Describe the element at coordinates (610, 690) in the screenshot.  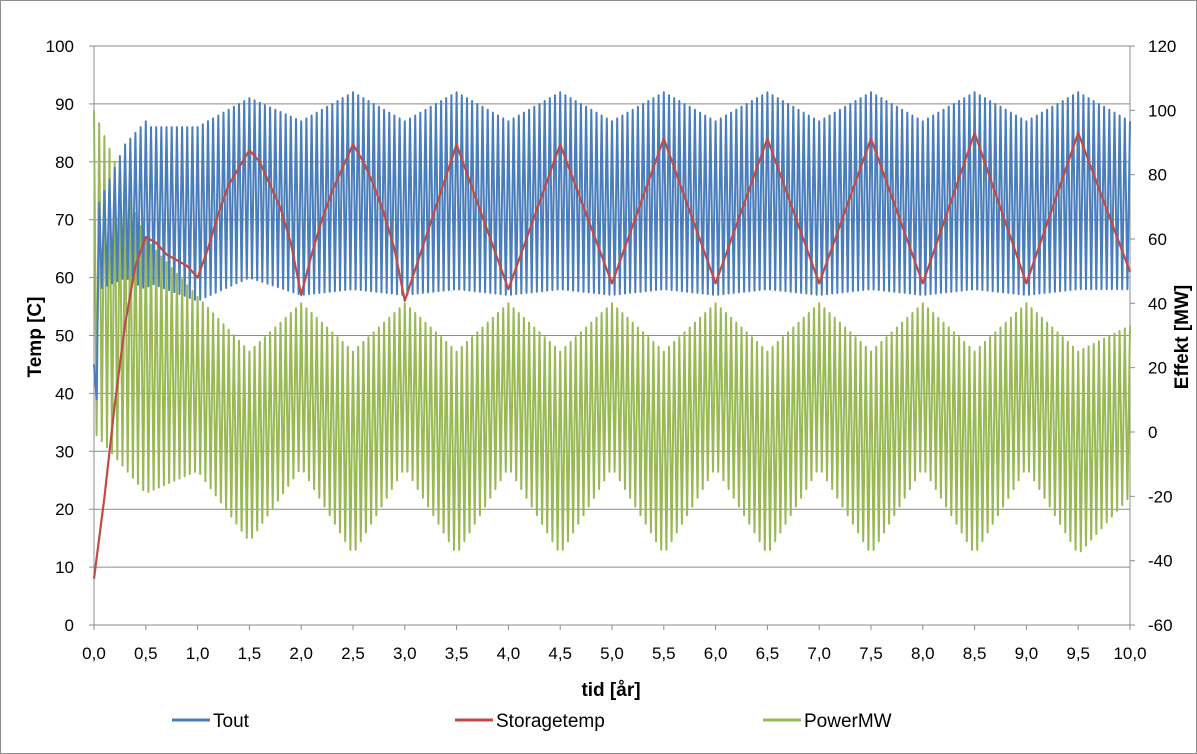
I see `x-axis-title: tid [år]` at that location.